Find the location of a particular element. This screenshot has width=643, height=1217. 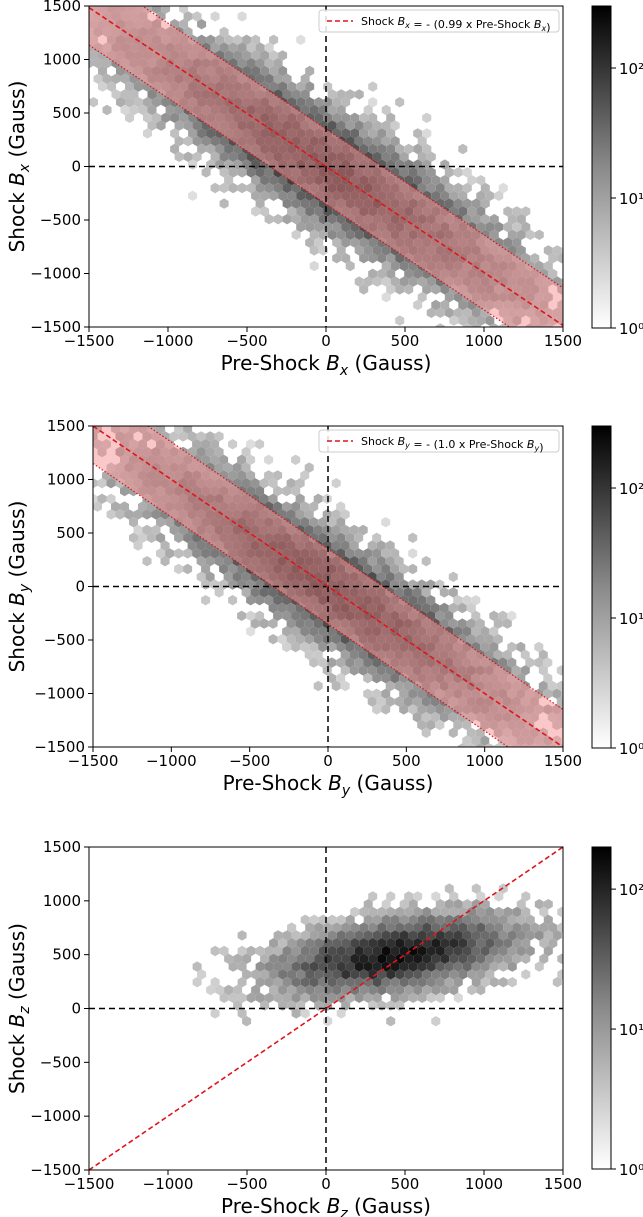

x-tick-label: 500 is located at coordinates (406, 761).